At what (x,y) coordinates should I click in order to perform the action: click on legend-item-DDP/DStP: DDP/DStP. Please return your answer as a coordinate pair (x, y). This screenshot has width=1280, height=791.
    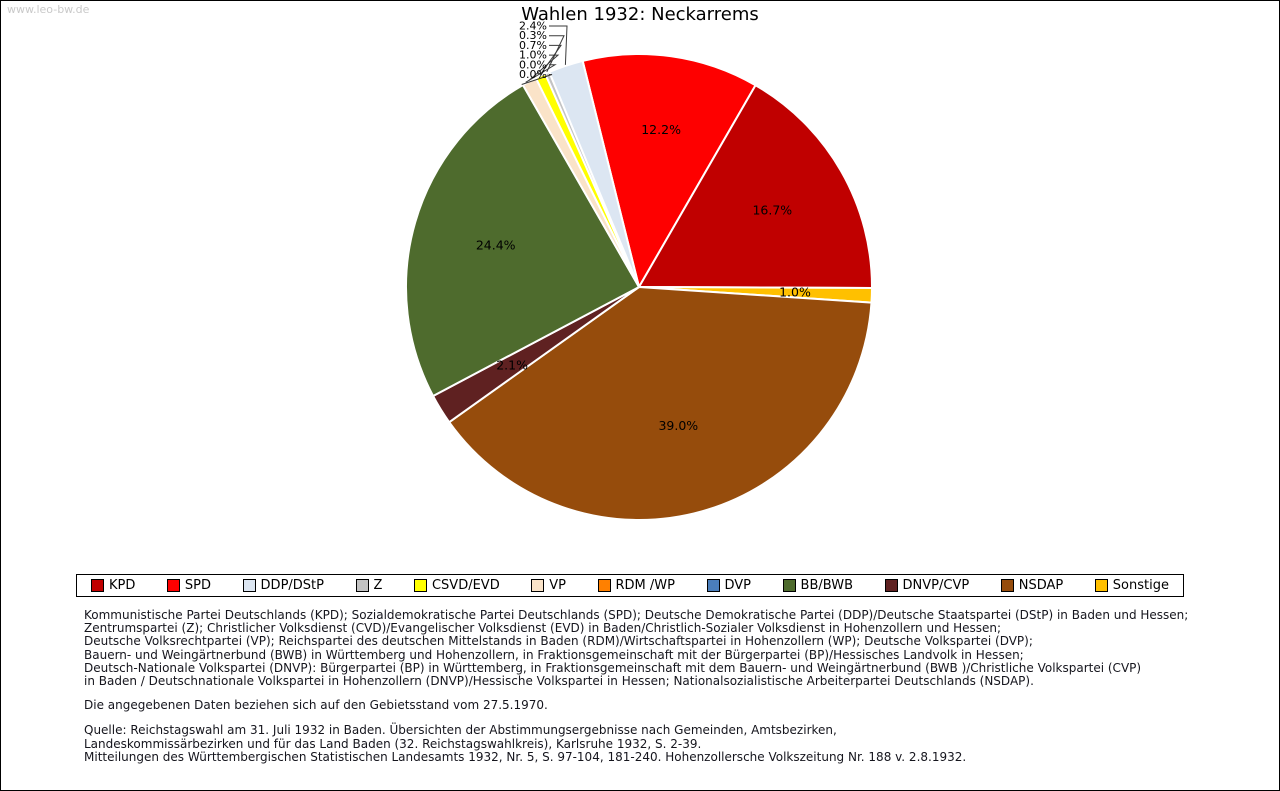
    Looking at the image, I should click on (283, 585).